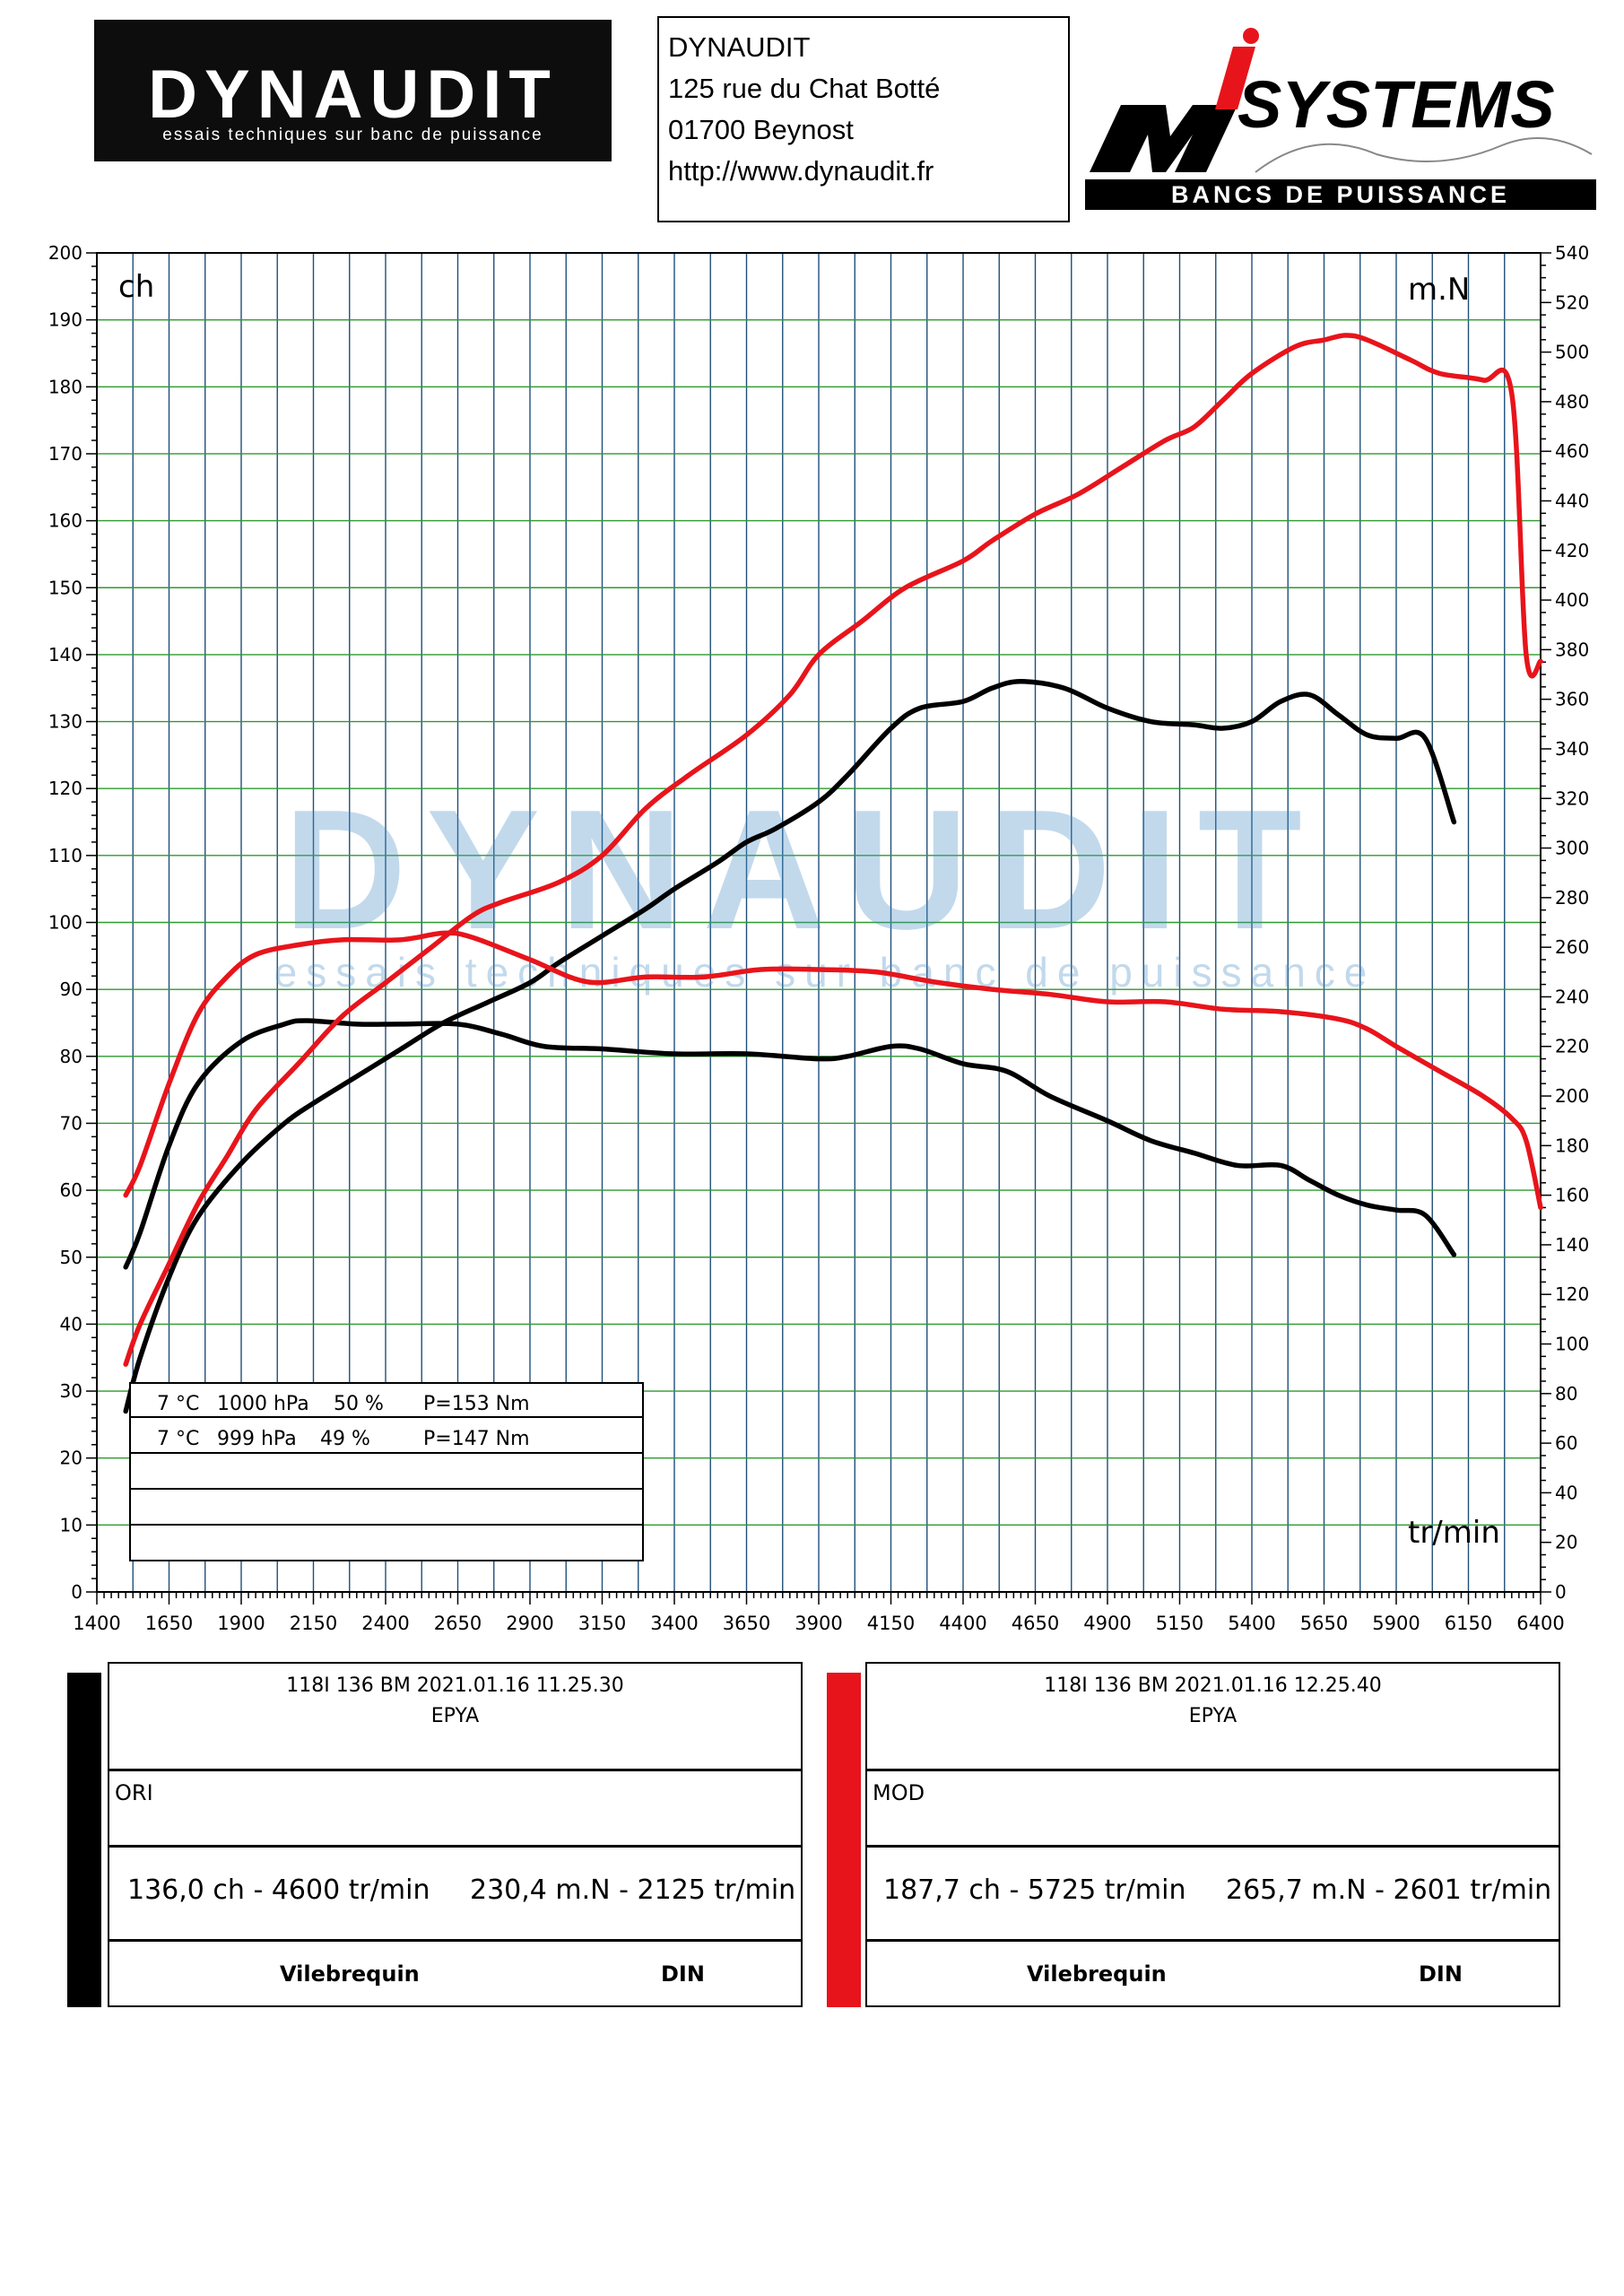  I want to click on x-tick-label: 5400, so click(1251, 1623).